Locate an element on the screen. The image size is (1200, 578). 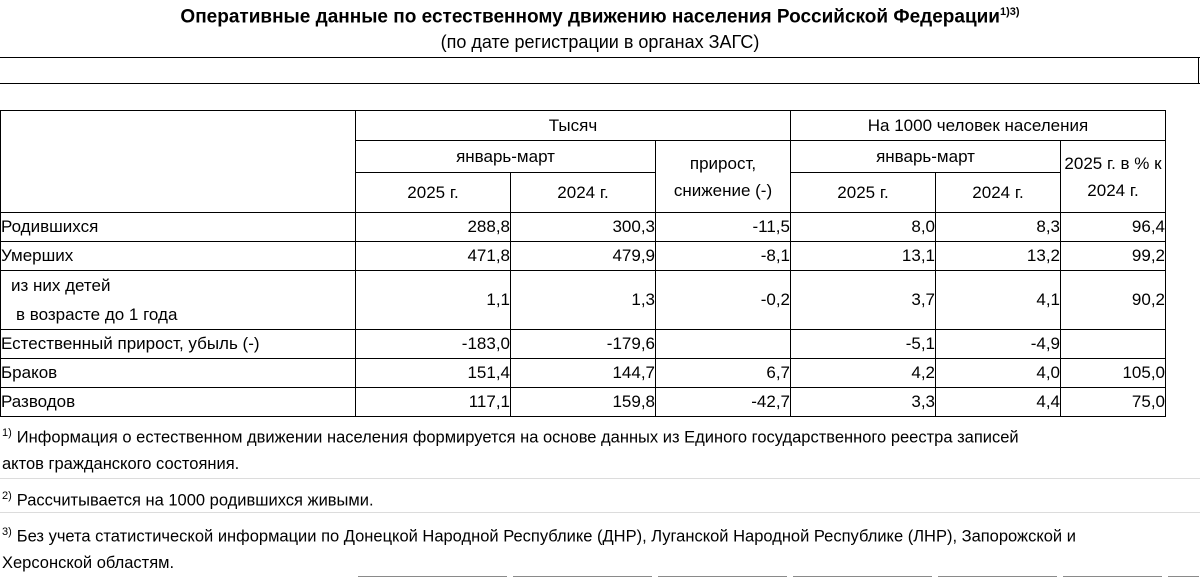
cell-growth: -42,7 is located at coordinates (723, 402).